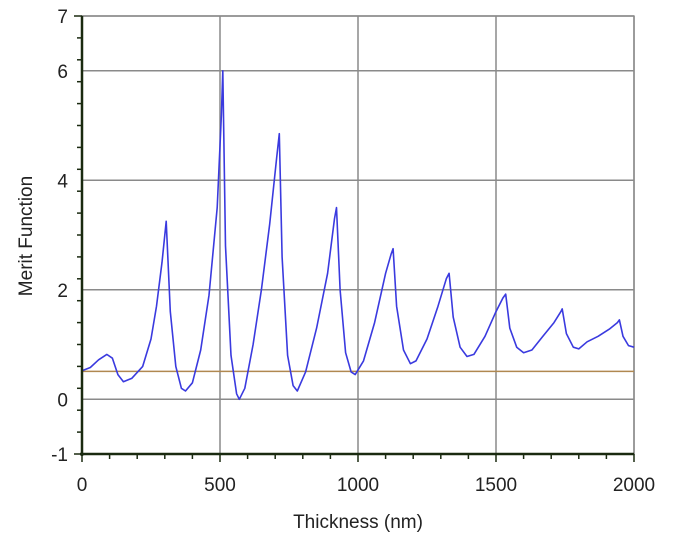  Describe the element at coordinates (59, 455) in the screenshot. I see `y-tick-label: -1` at that location.